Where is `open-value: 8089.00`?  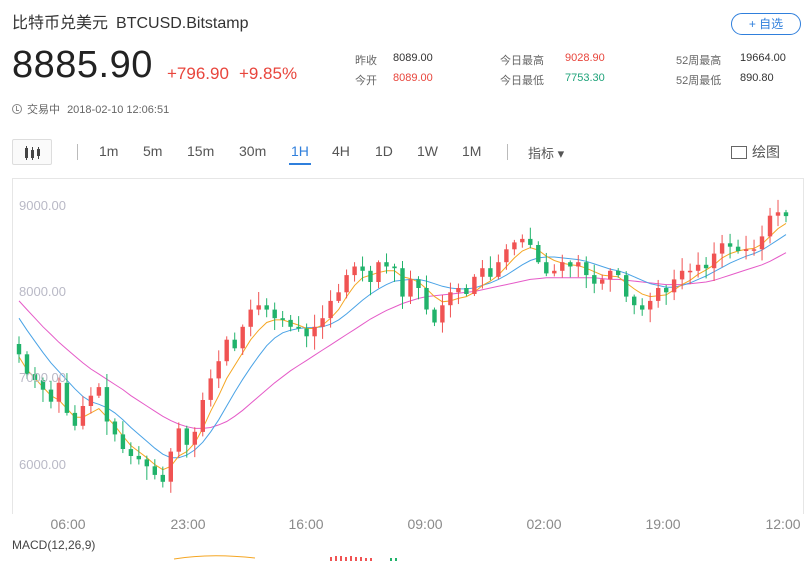
open-value: 8089.00 is located at coordinates (413, 78).